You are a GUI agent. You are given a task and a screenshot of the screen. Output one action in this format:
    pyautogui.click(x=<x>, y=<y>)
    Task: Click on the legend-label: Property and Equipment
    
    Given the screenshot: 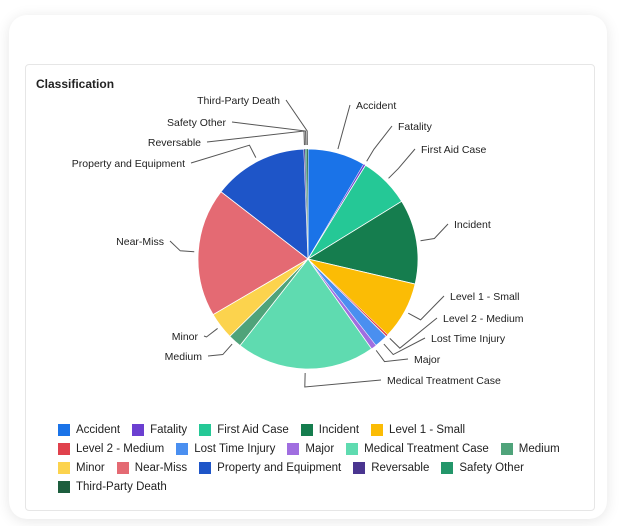 What is the action you would take?
    pyautogui.click(x=279, y=467)
    